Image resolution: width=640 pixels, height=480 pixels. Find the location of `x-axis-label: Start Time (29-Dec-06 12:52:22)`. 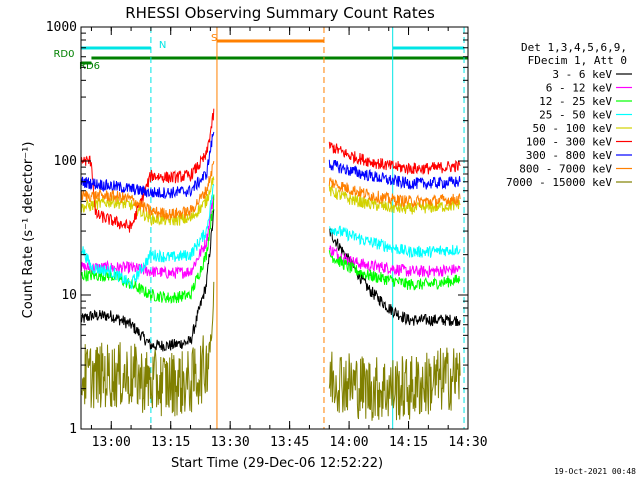

x-axis-label: Start Time (29-Dec-06 12:52:22) is located at coordinates (277, 463).